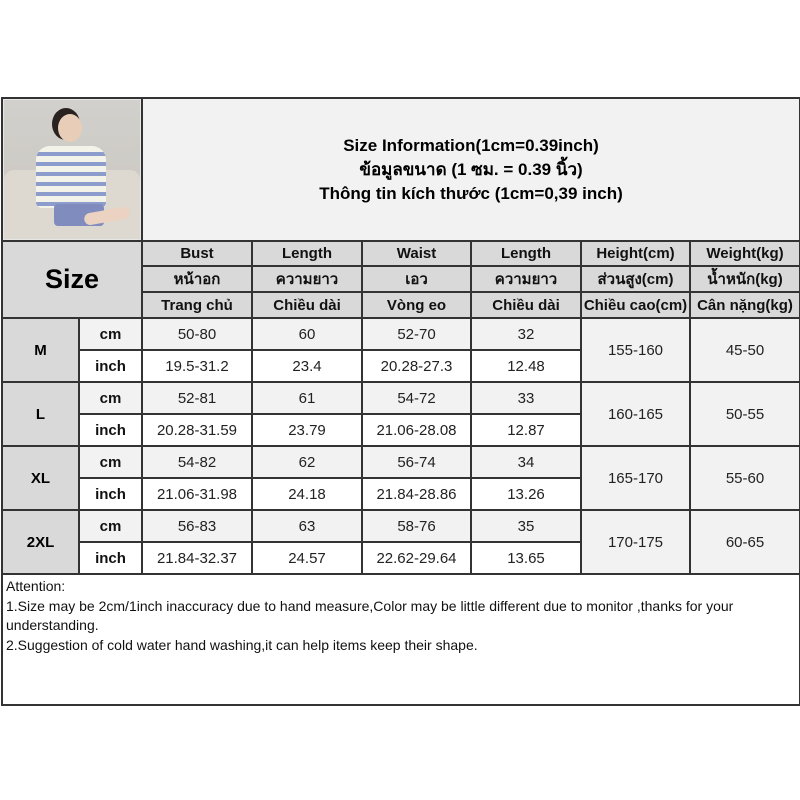  I want to click on table-row: XL cm 54-82 62 56-74 34 165-170 55-60, so click(400, 478).